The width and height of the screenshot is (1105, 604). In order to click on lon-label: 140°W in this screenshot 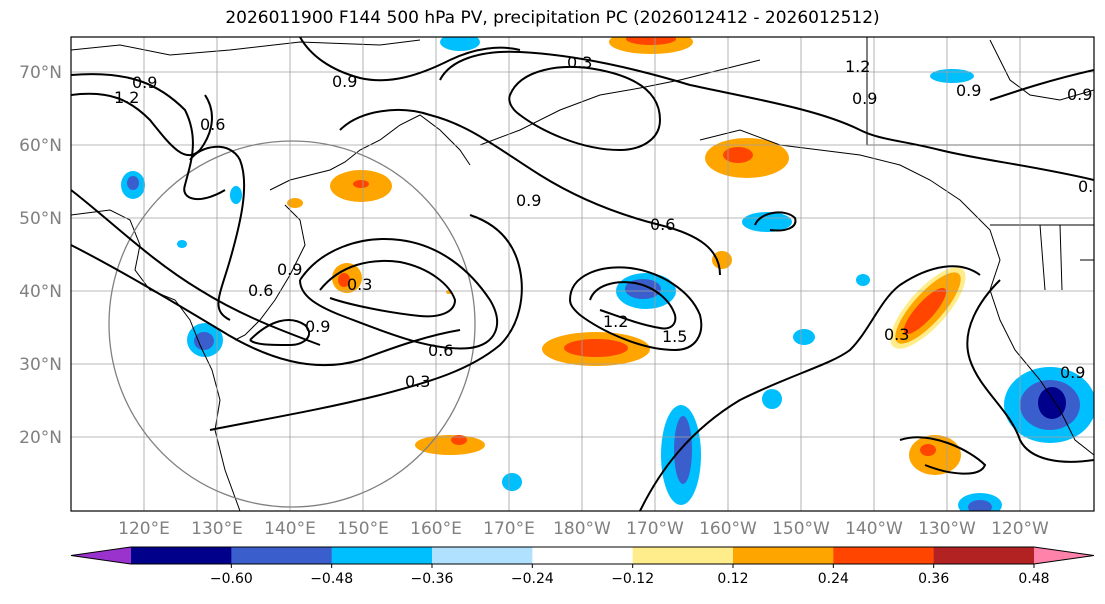, I will do `click(874, 529)`.